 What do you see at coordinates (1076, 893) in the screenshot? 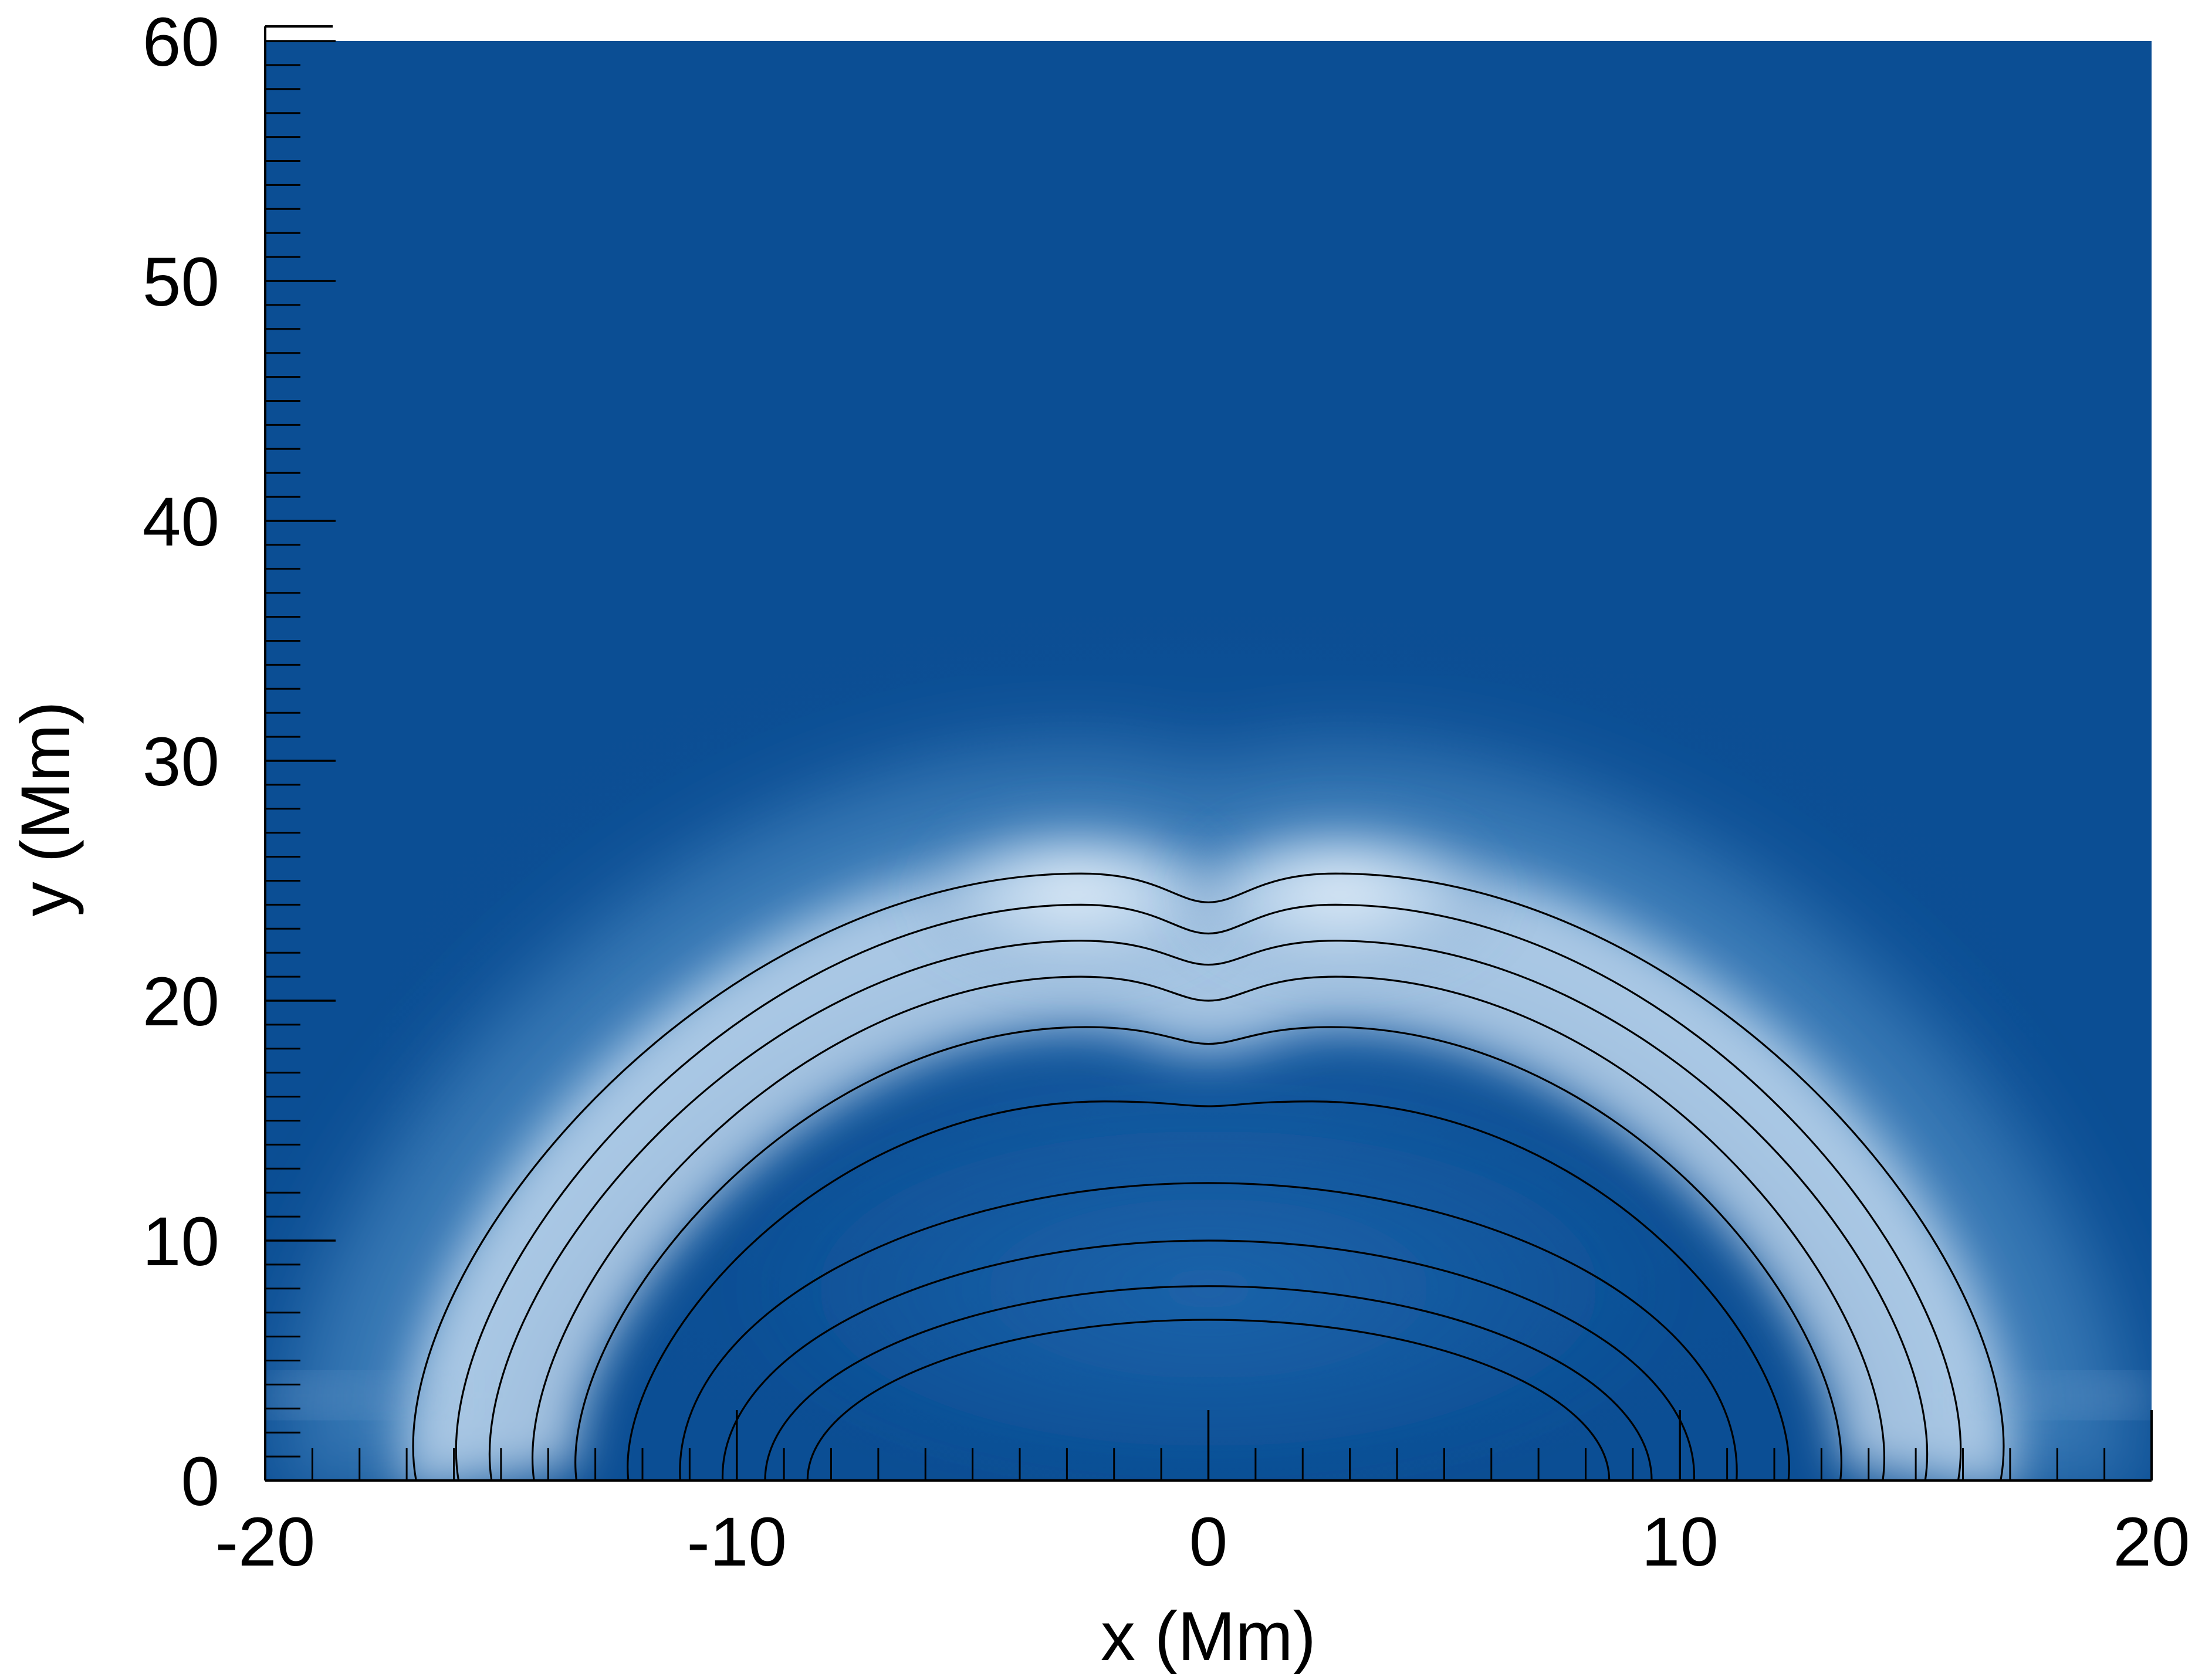
I see `glow-lobe-left` at bounding box center [1076, 893].